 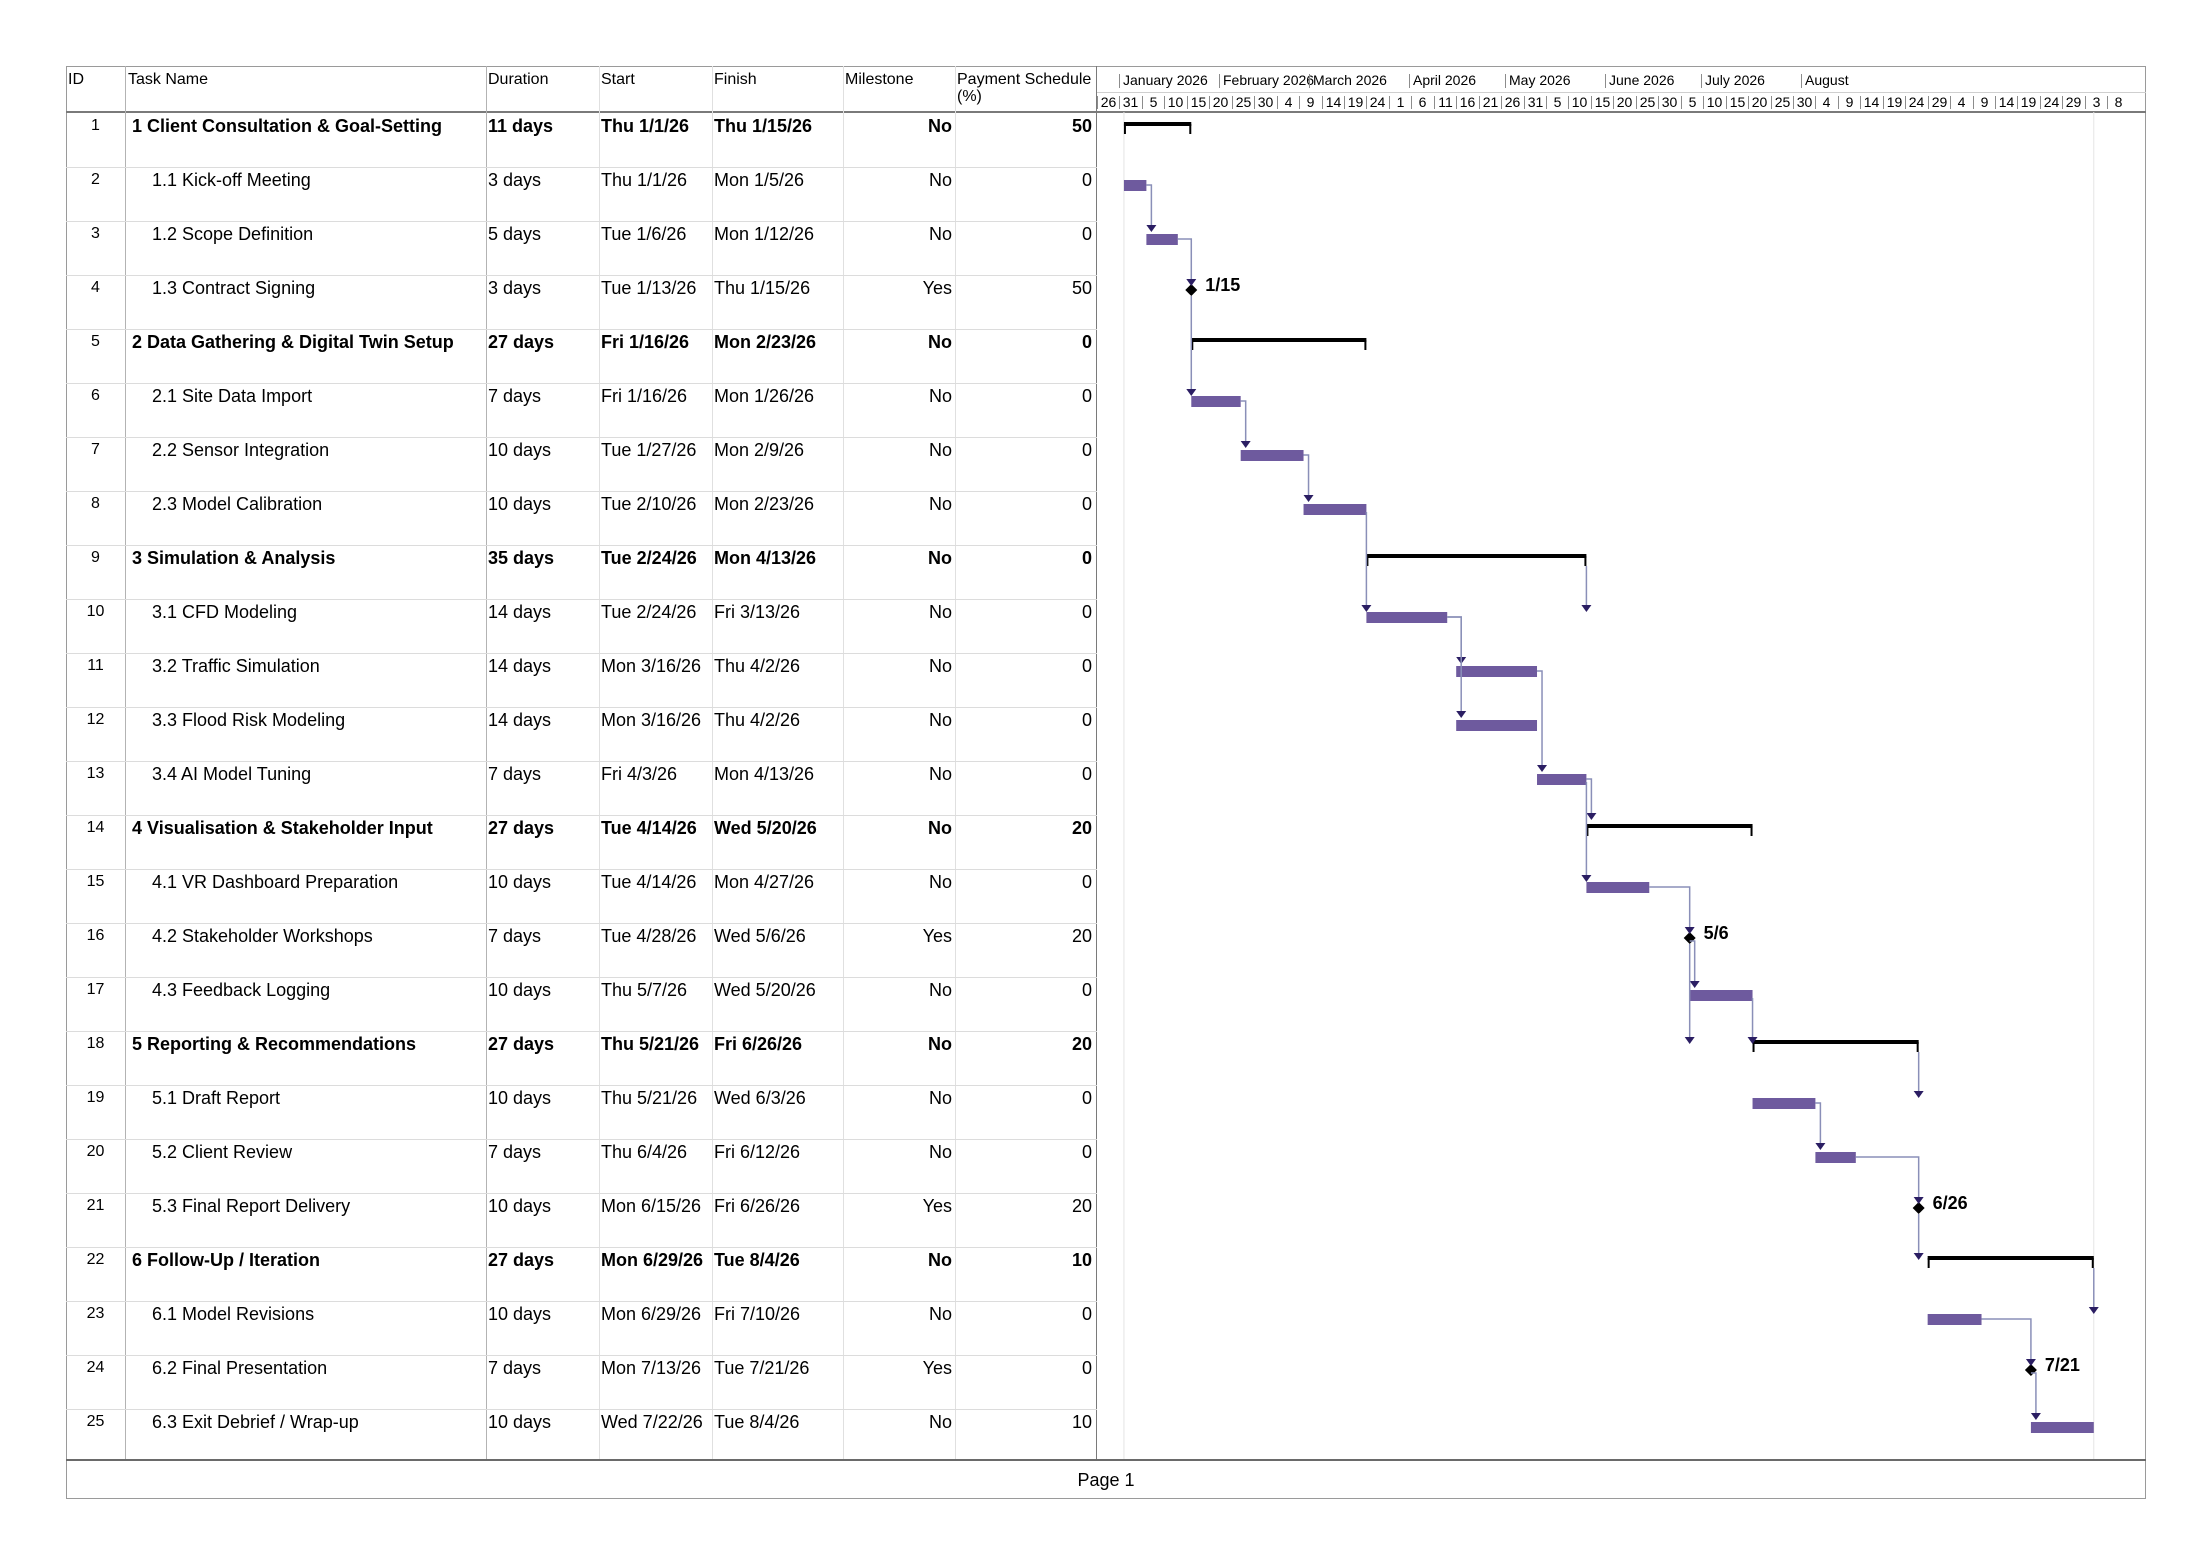 What do you see at coordinates (95, 287) in the screenshot?
I see `task-id: 4` at bounding box center [95, 287].